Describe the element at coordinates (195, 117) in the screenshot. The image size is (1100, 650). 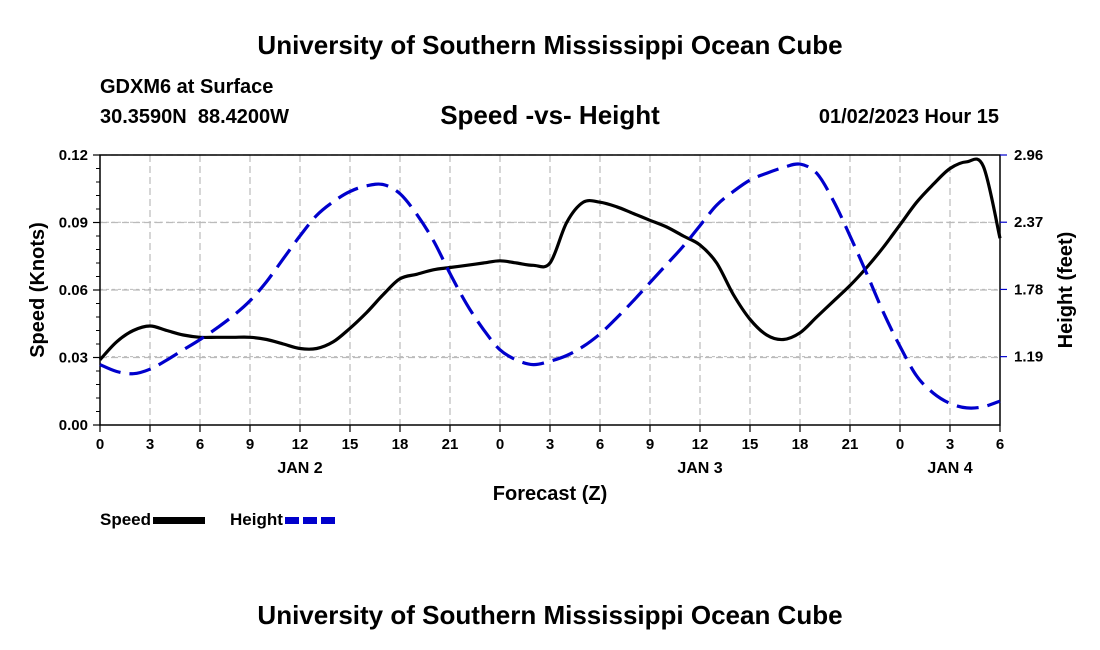
I see `coordinates-label: 30.3590N 88.4200W` at that location.